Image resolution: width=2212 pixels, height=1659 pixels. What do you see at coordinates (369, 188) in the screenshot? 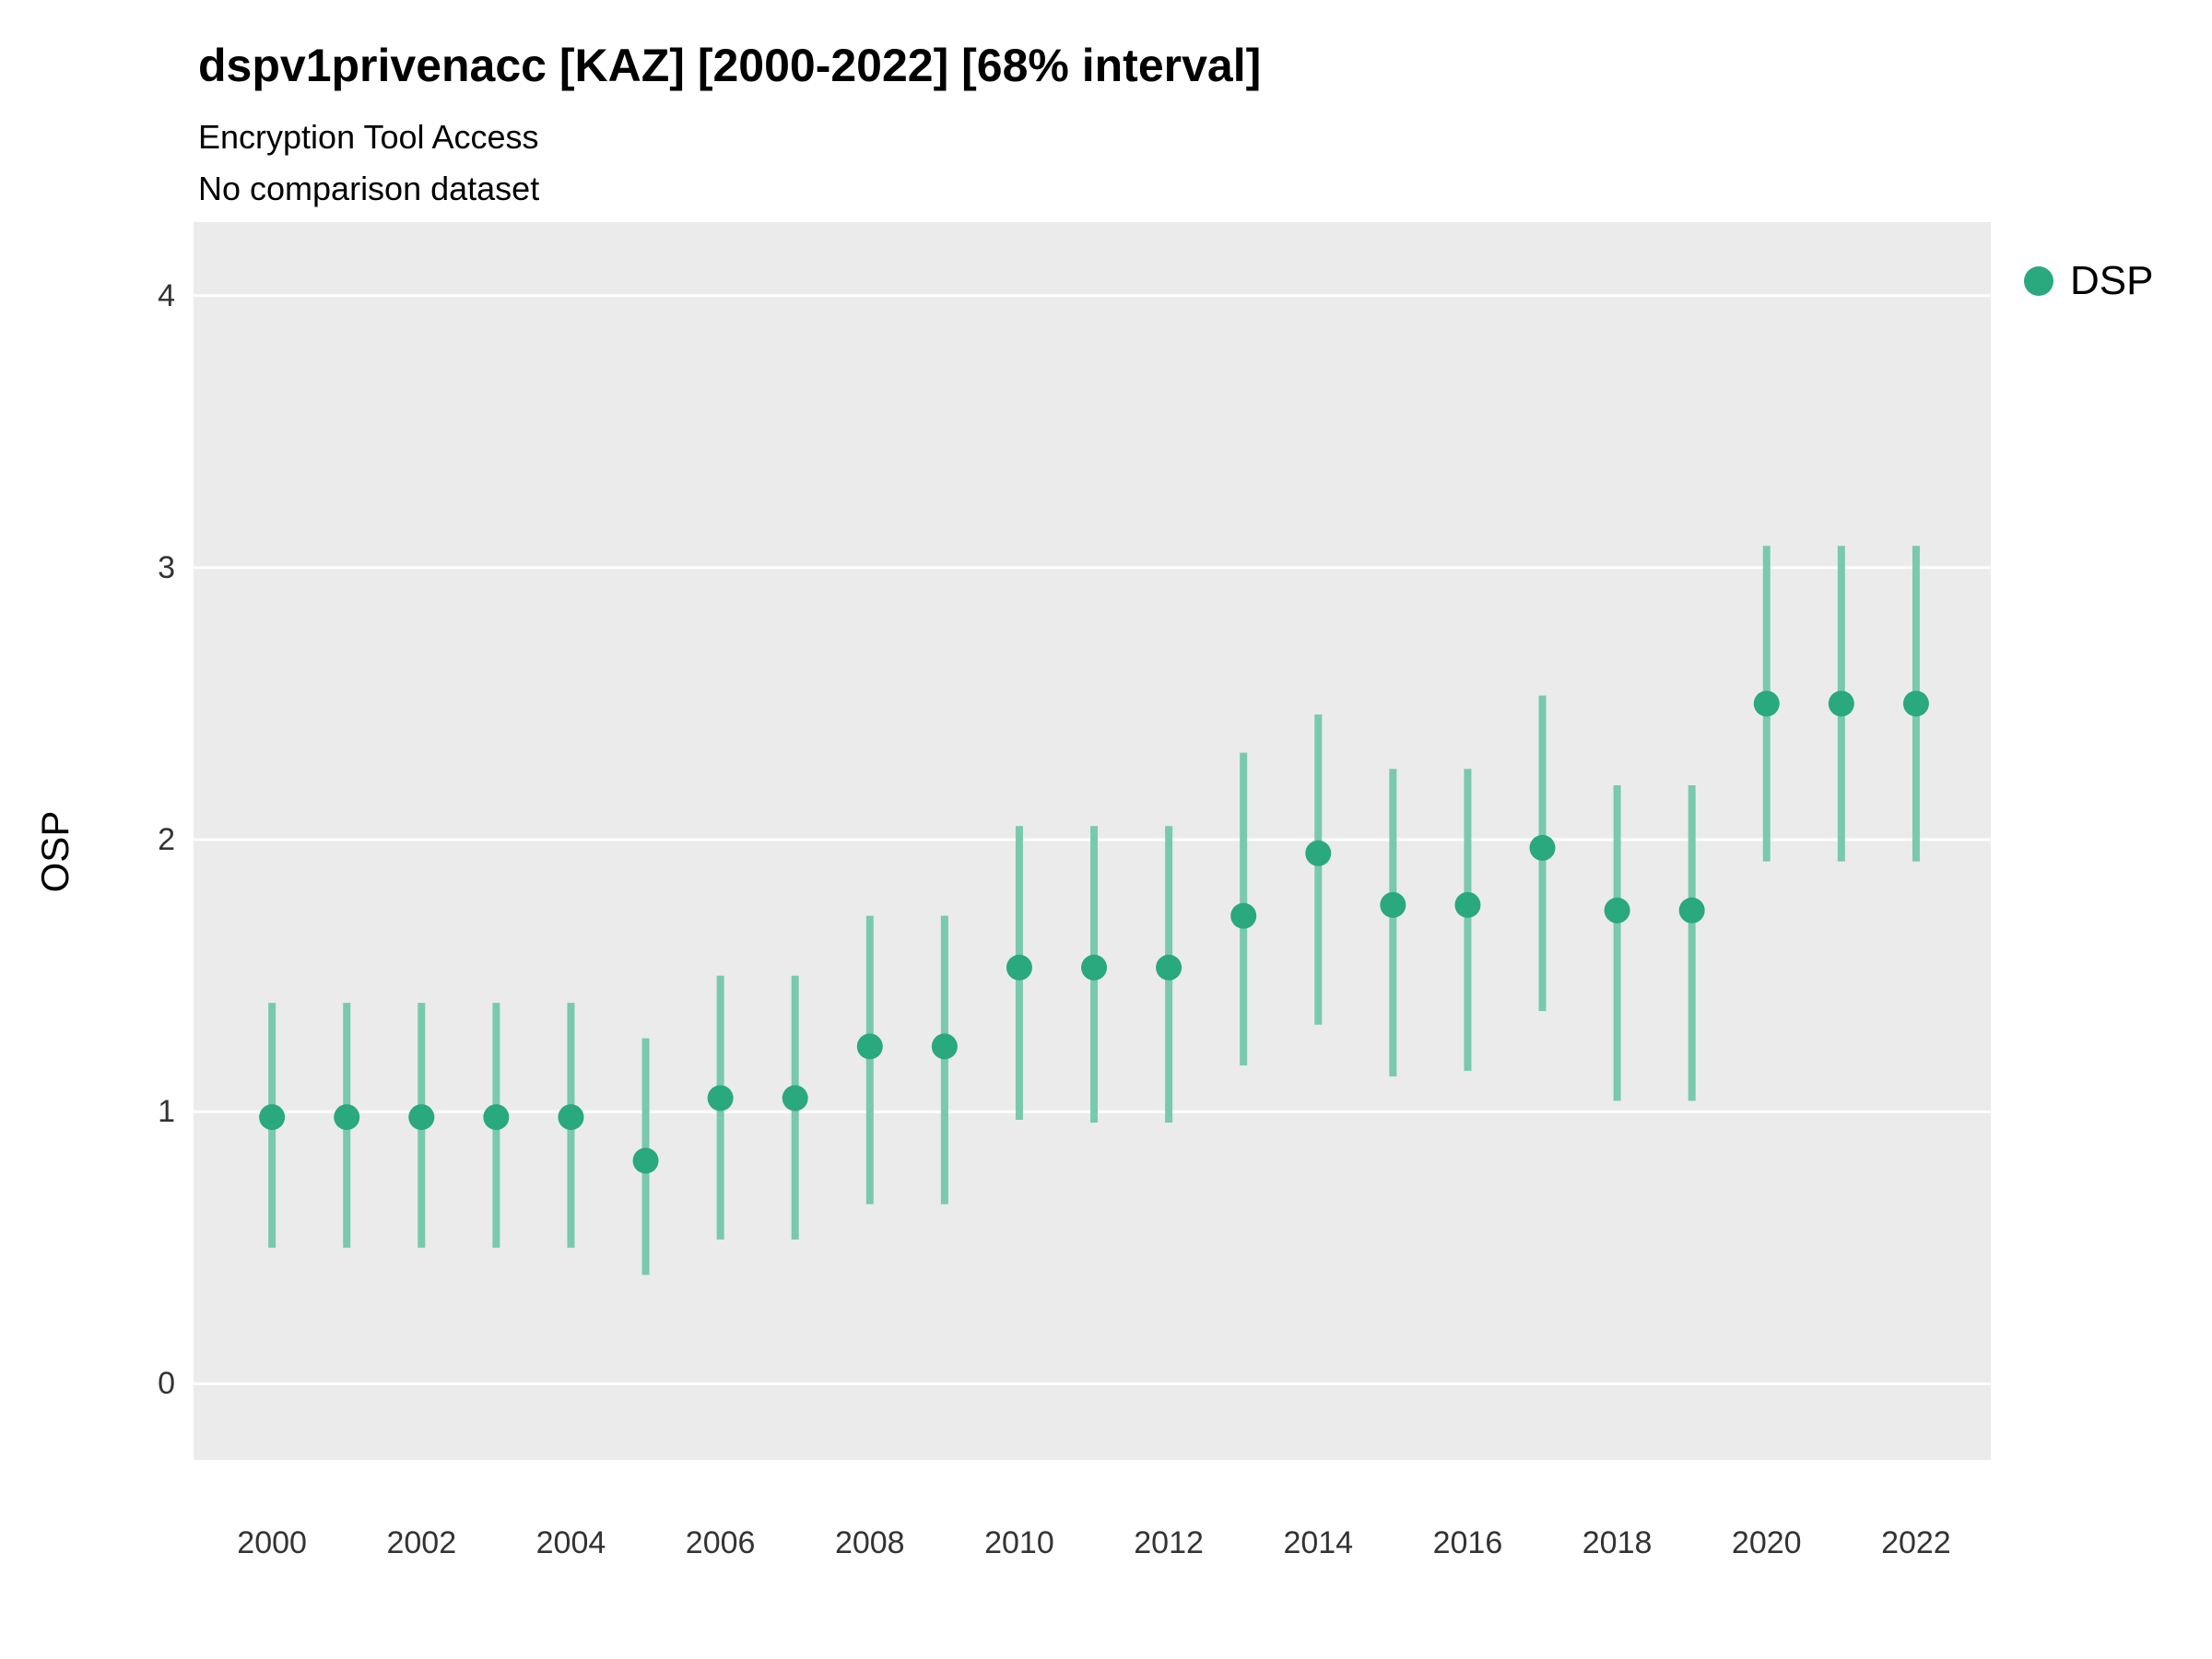
I see `chart-caption: No comparison dataset` at bounding box center [369, 188].